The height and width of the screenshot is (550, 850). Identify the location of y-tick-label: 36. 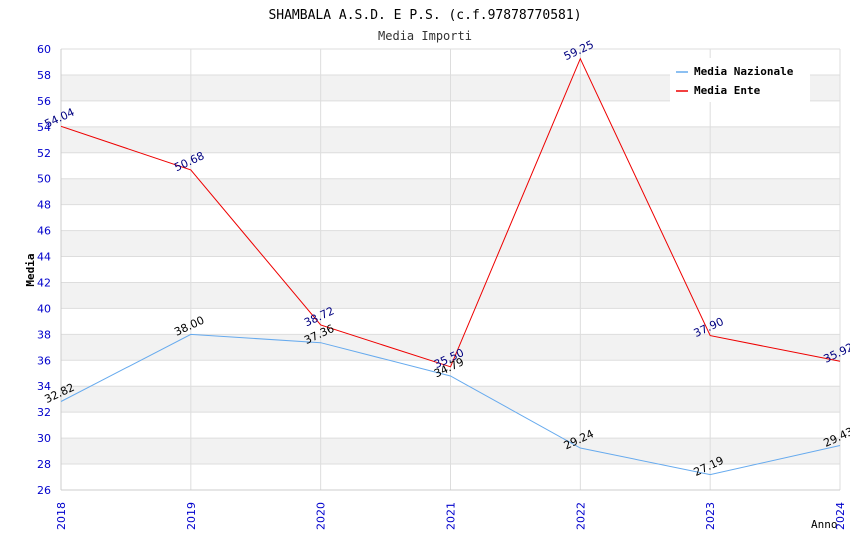
(44, 360).